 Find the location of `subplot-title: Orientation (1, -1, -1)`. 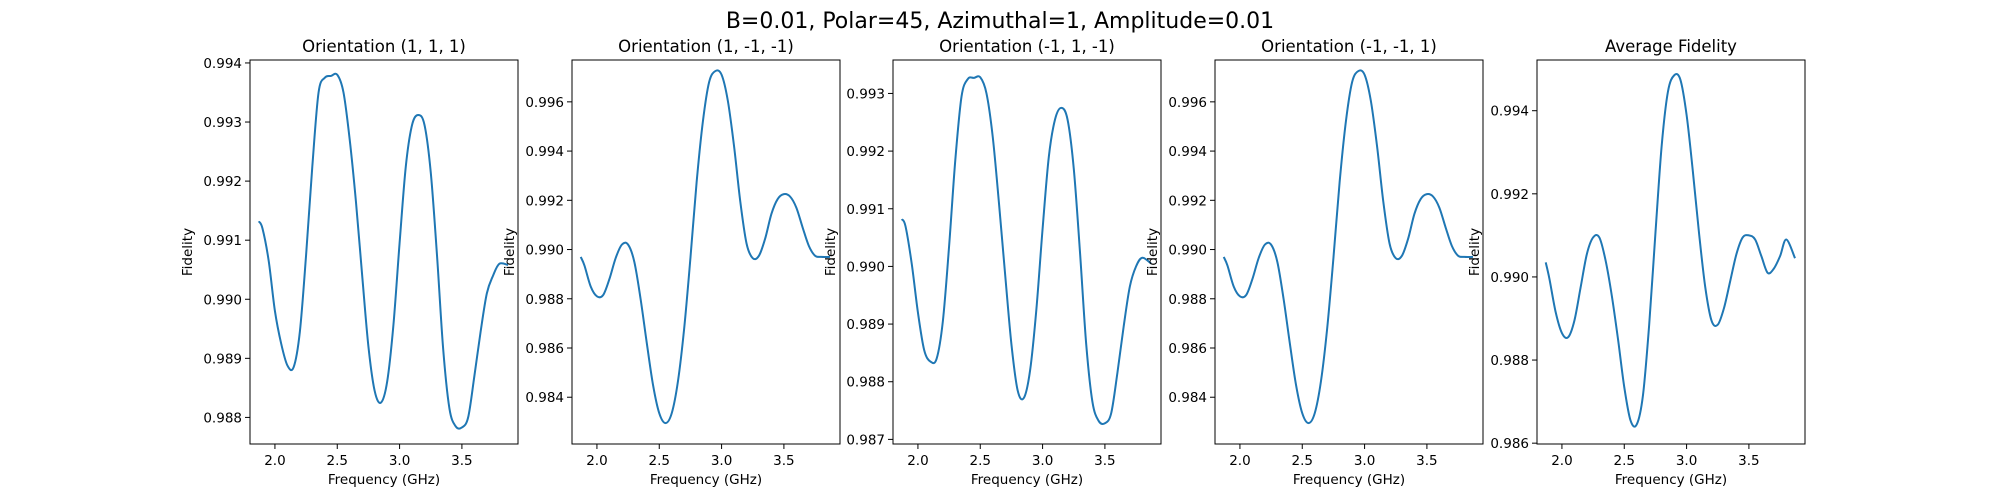

subplot-title: Orientation (1, -1, -1) is located at coordinates (706, 46).